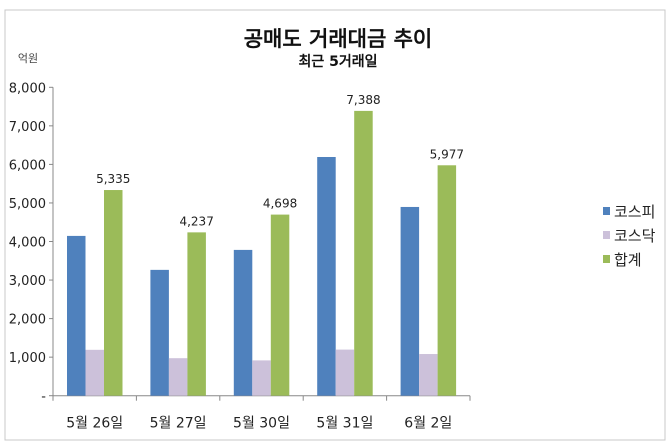 This screenshot has width=670, height=446. I want to click on bar-합계-5월 30일, so click(280, 305).